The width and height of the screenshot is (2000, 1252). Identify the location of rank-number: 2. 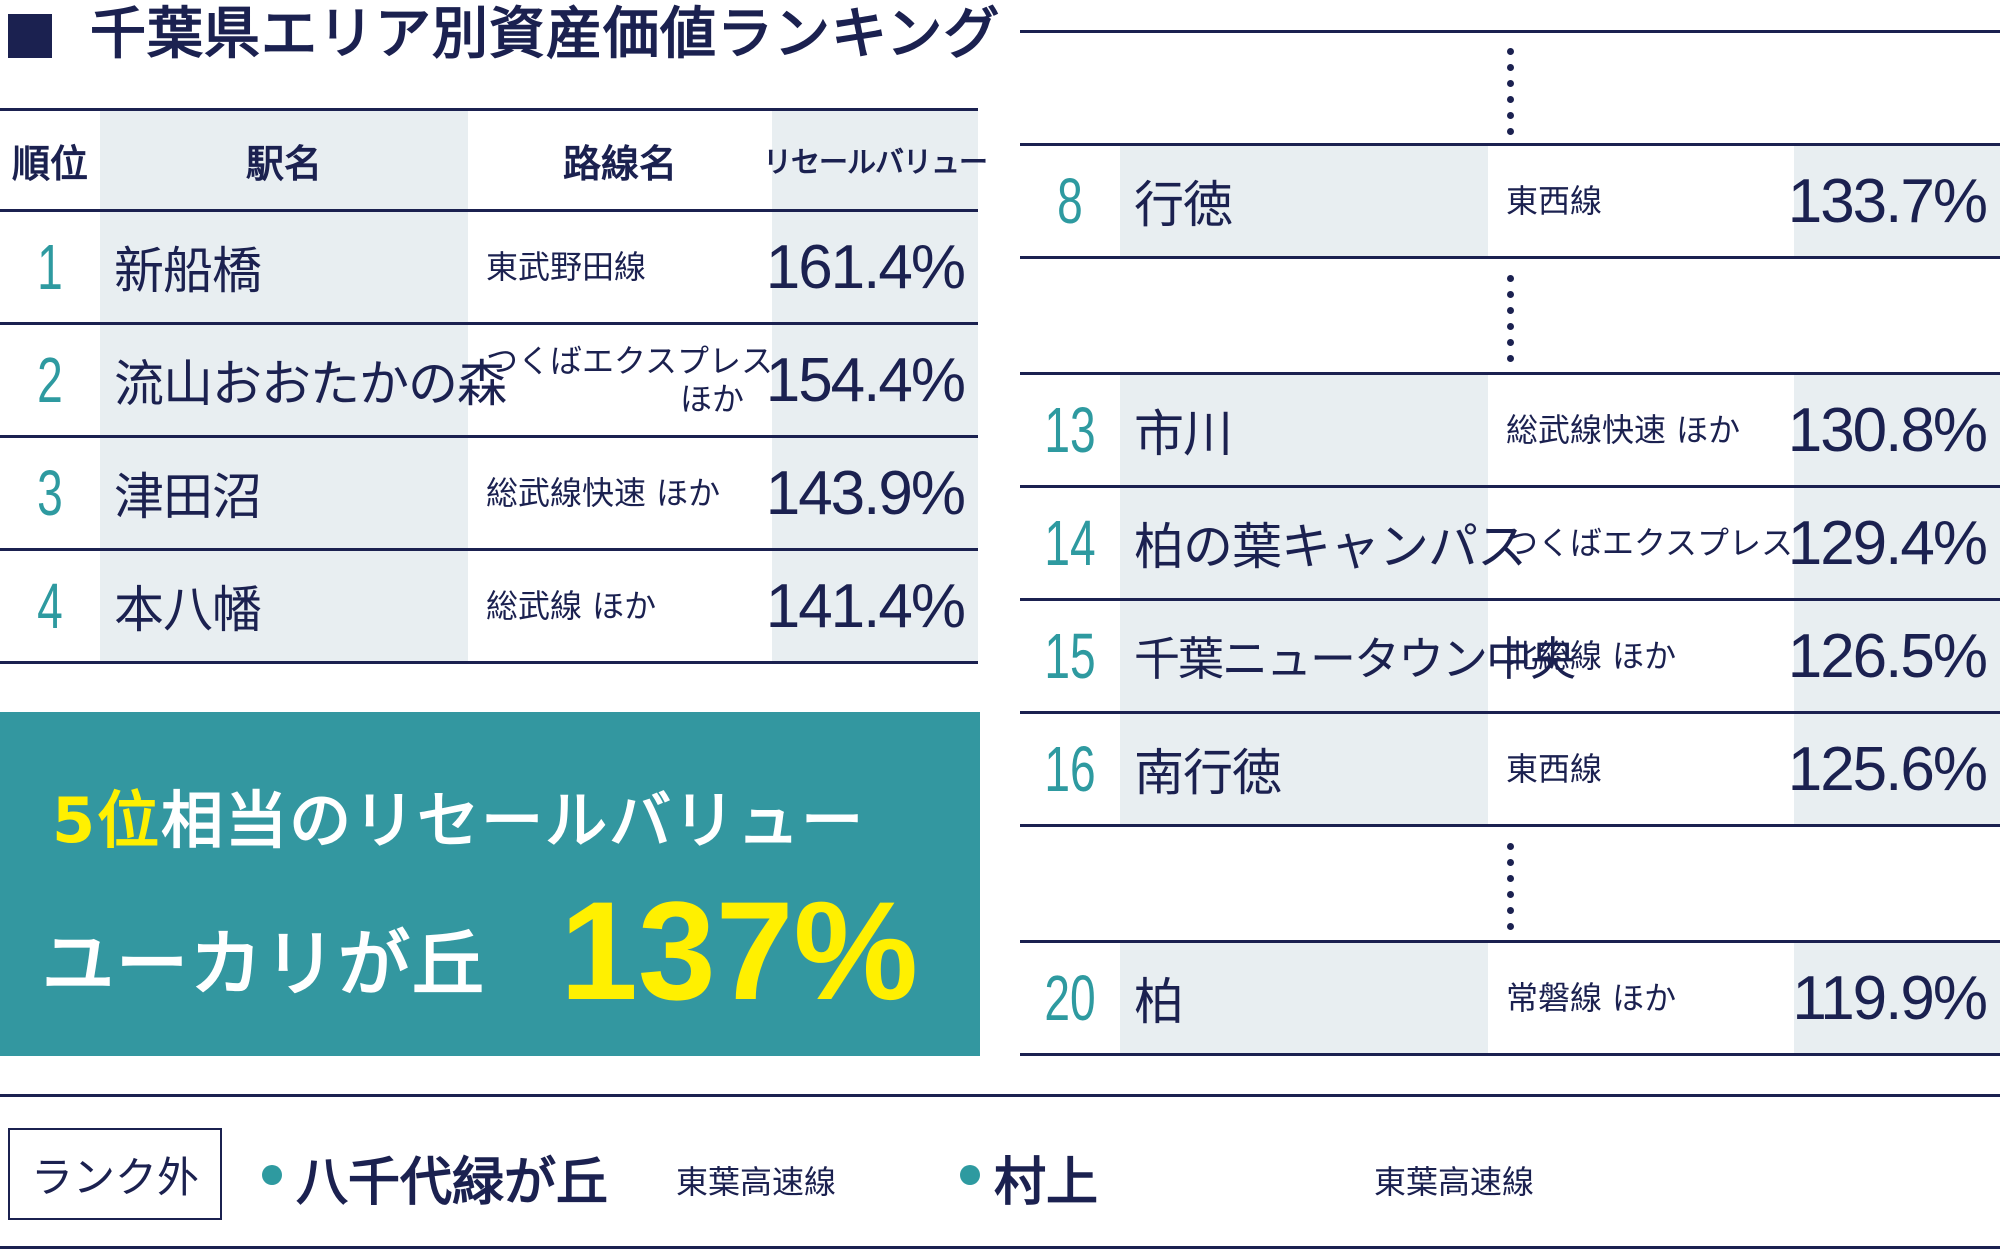
(50, 380).